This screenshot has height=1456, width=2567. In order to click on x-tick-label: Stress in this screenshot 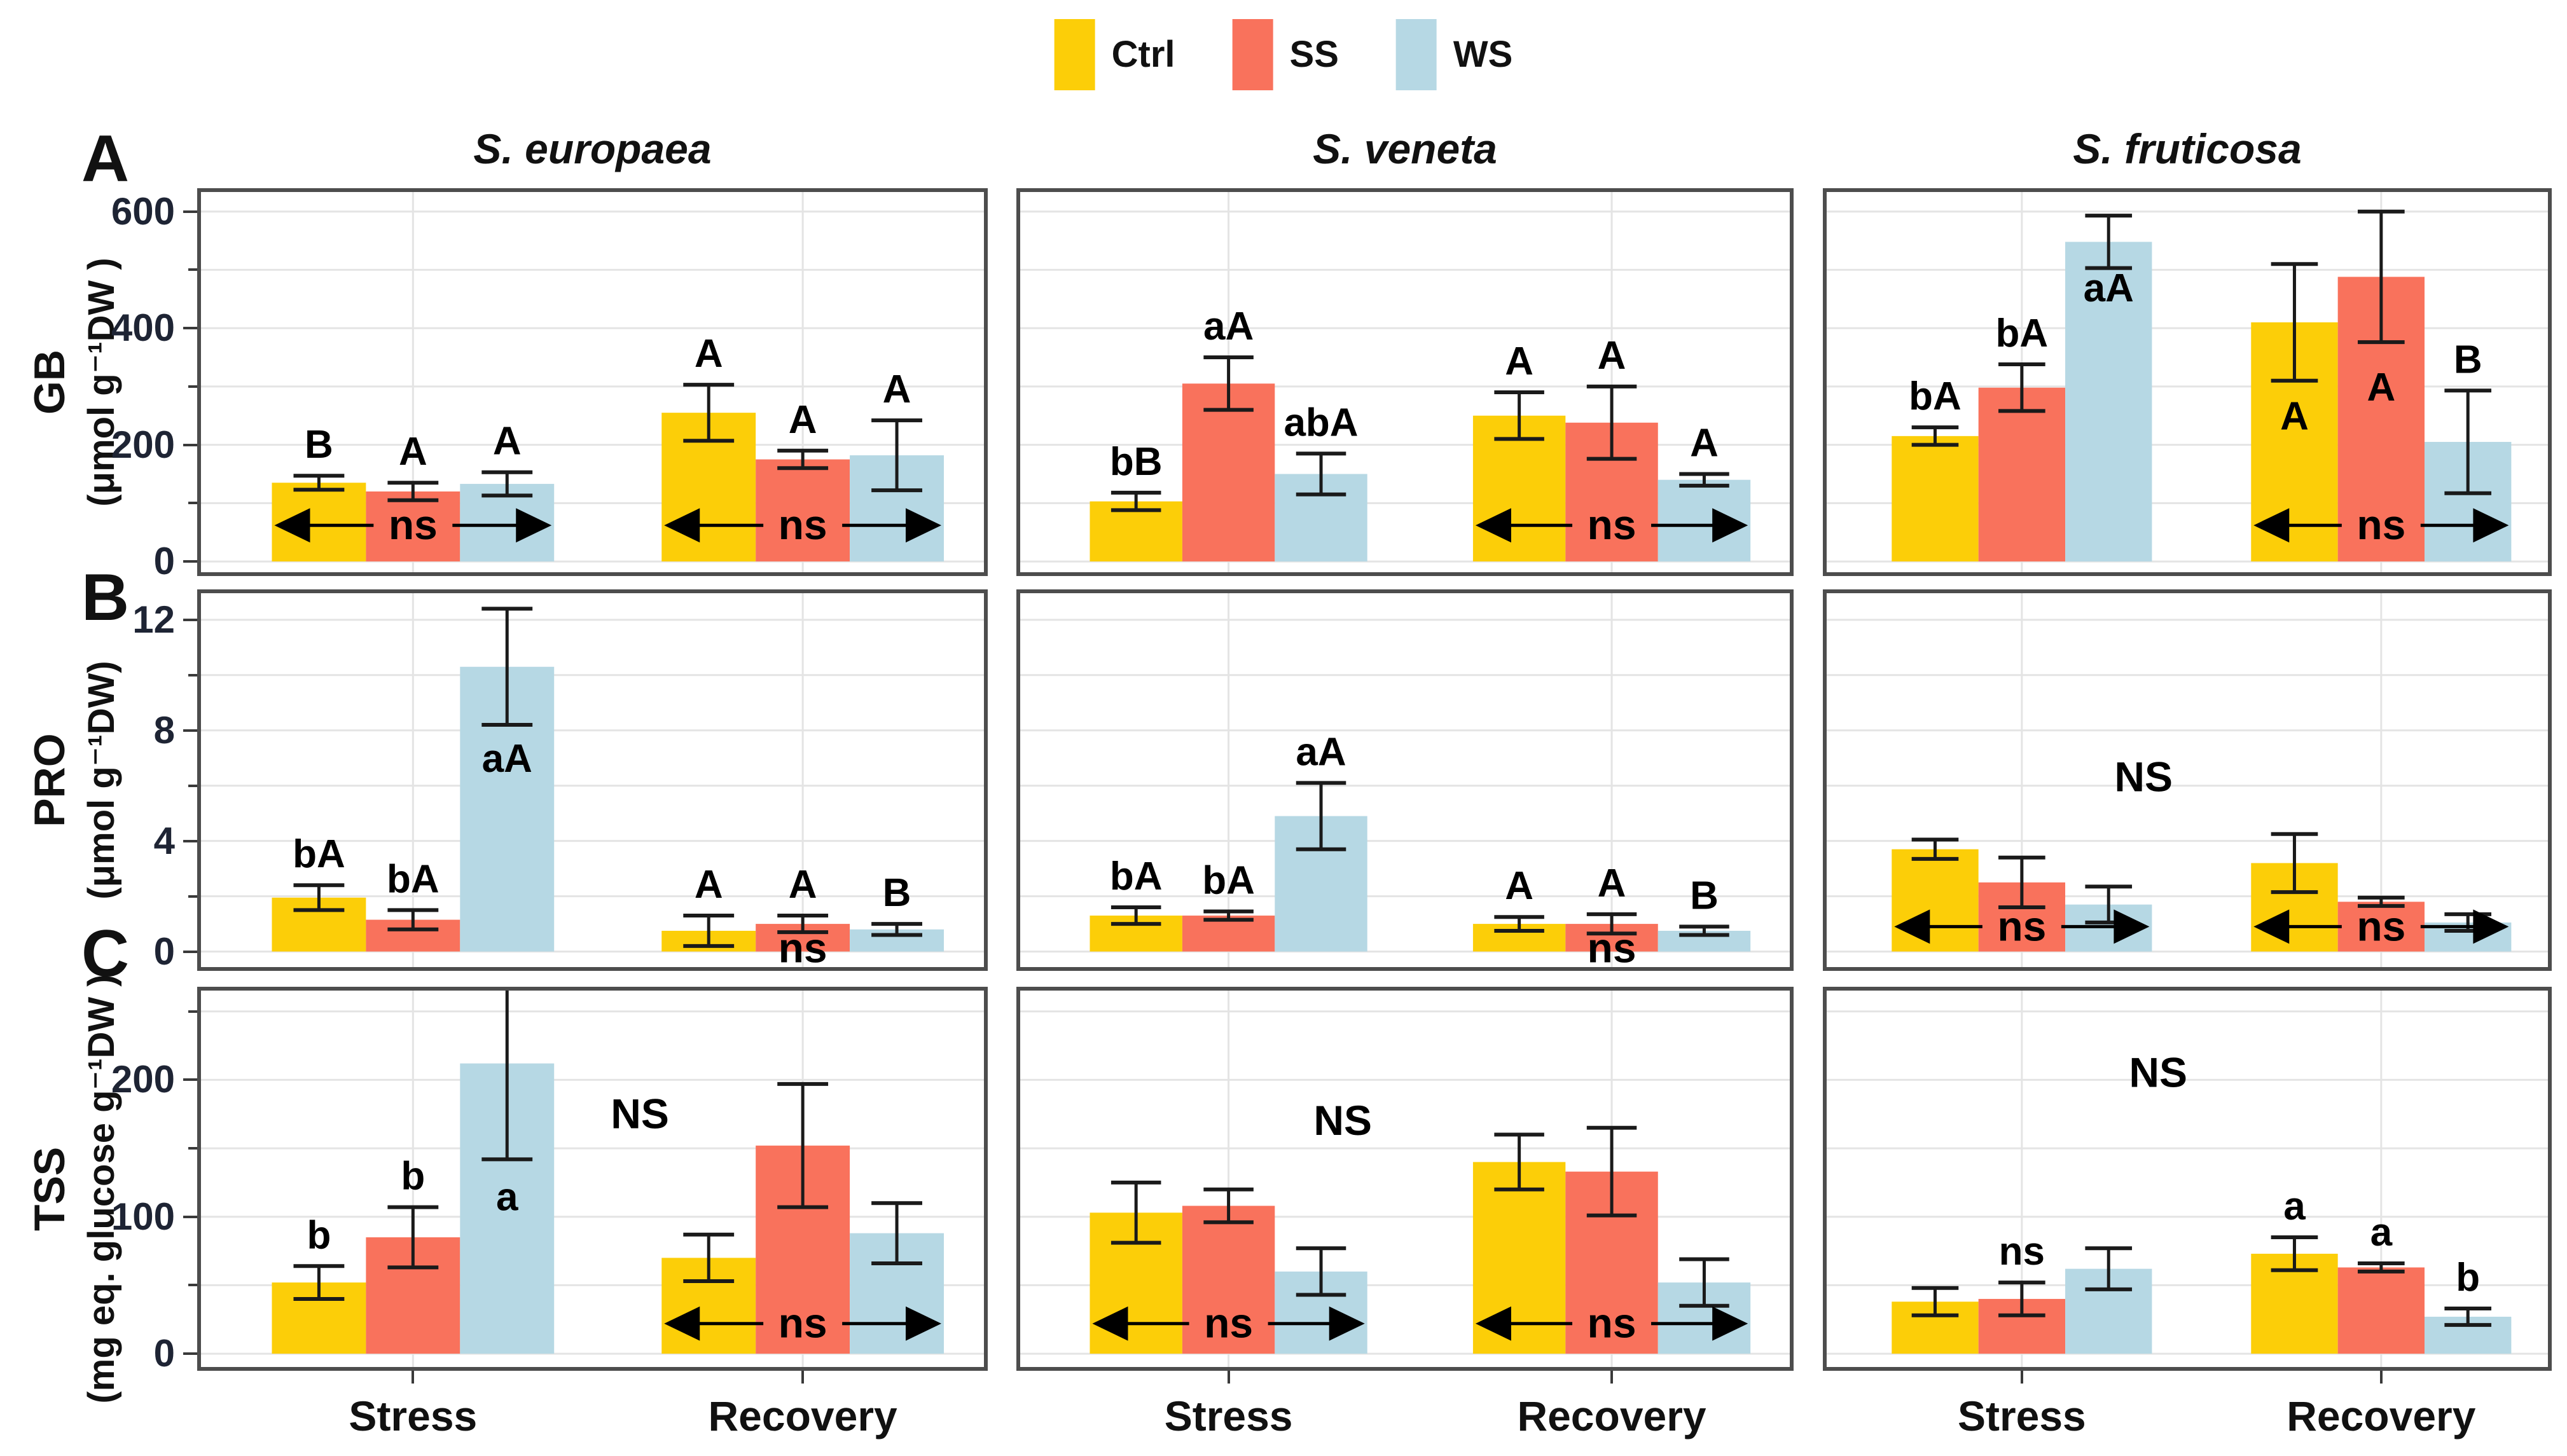, I will do `click(413, 1416)`.